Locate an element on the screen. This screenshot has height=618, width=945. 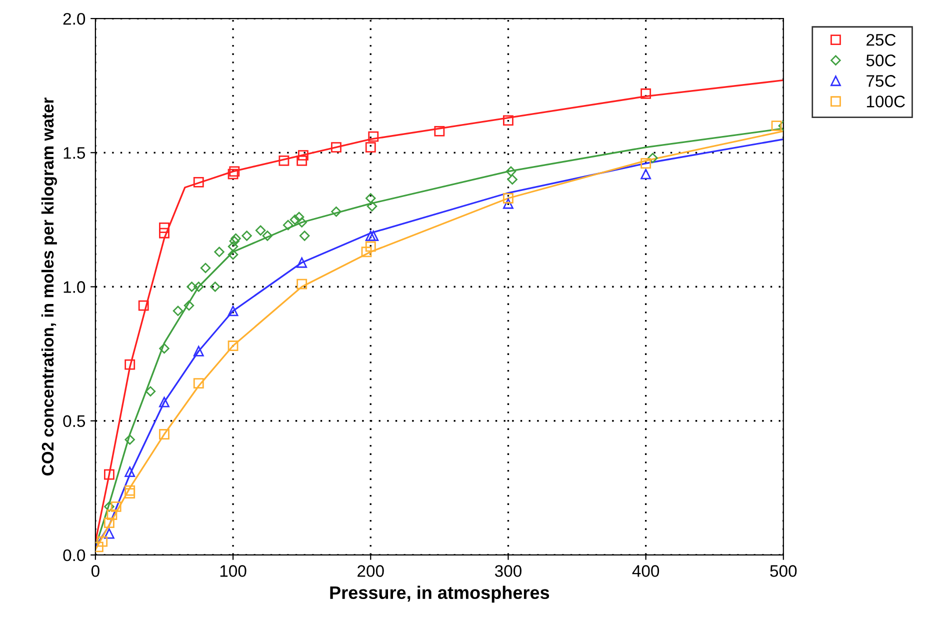
x-tick-label: 100 is located at coordinates (233, 571).